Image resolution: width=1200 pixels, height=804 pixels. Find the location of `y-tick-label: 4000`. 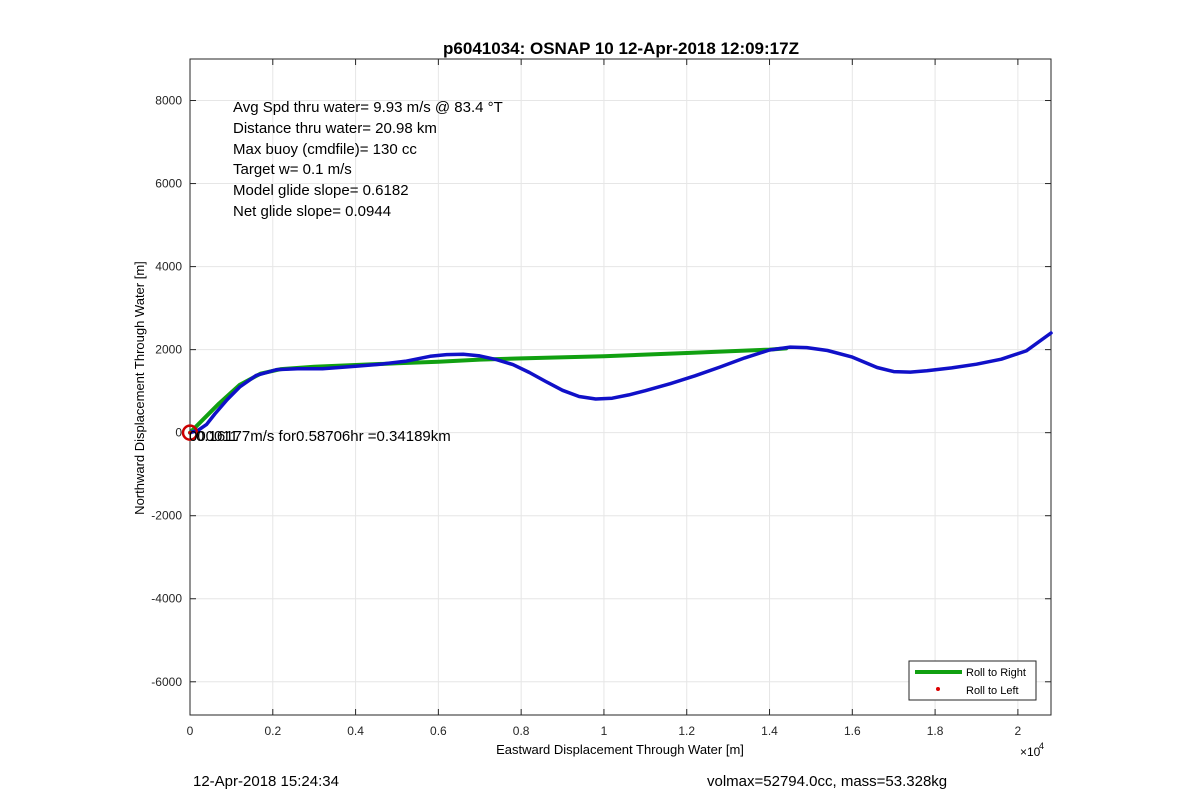

y-tick-label: 4000 is located at coordinates (168, 267).